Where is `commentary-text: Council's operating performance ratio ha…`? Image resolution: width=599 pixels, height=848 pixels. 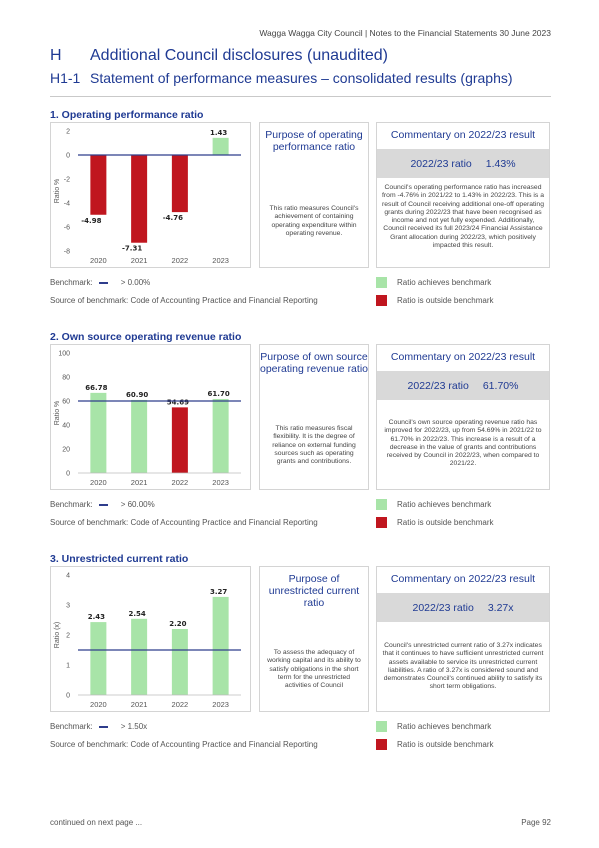
commentary-text: Council's operating performance ratio ha… is located at coordinates (463, 217).